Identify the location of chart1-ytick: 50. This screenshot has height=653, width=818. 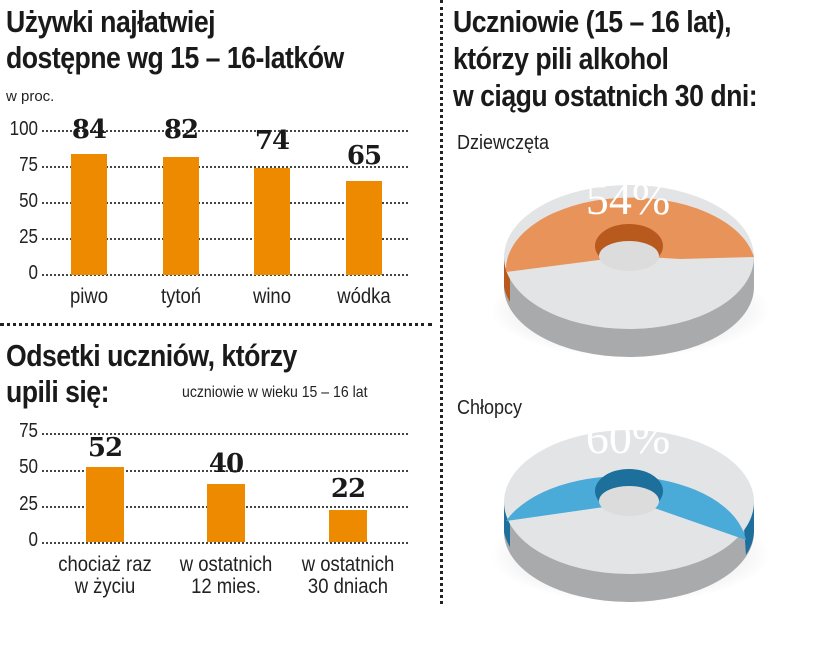
(28, 201).